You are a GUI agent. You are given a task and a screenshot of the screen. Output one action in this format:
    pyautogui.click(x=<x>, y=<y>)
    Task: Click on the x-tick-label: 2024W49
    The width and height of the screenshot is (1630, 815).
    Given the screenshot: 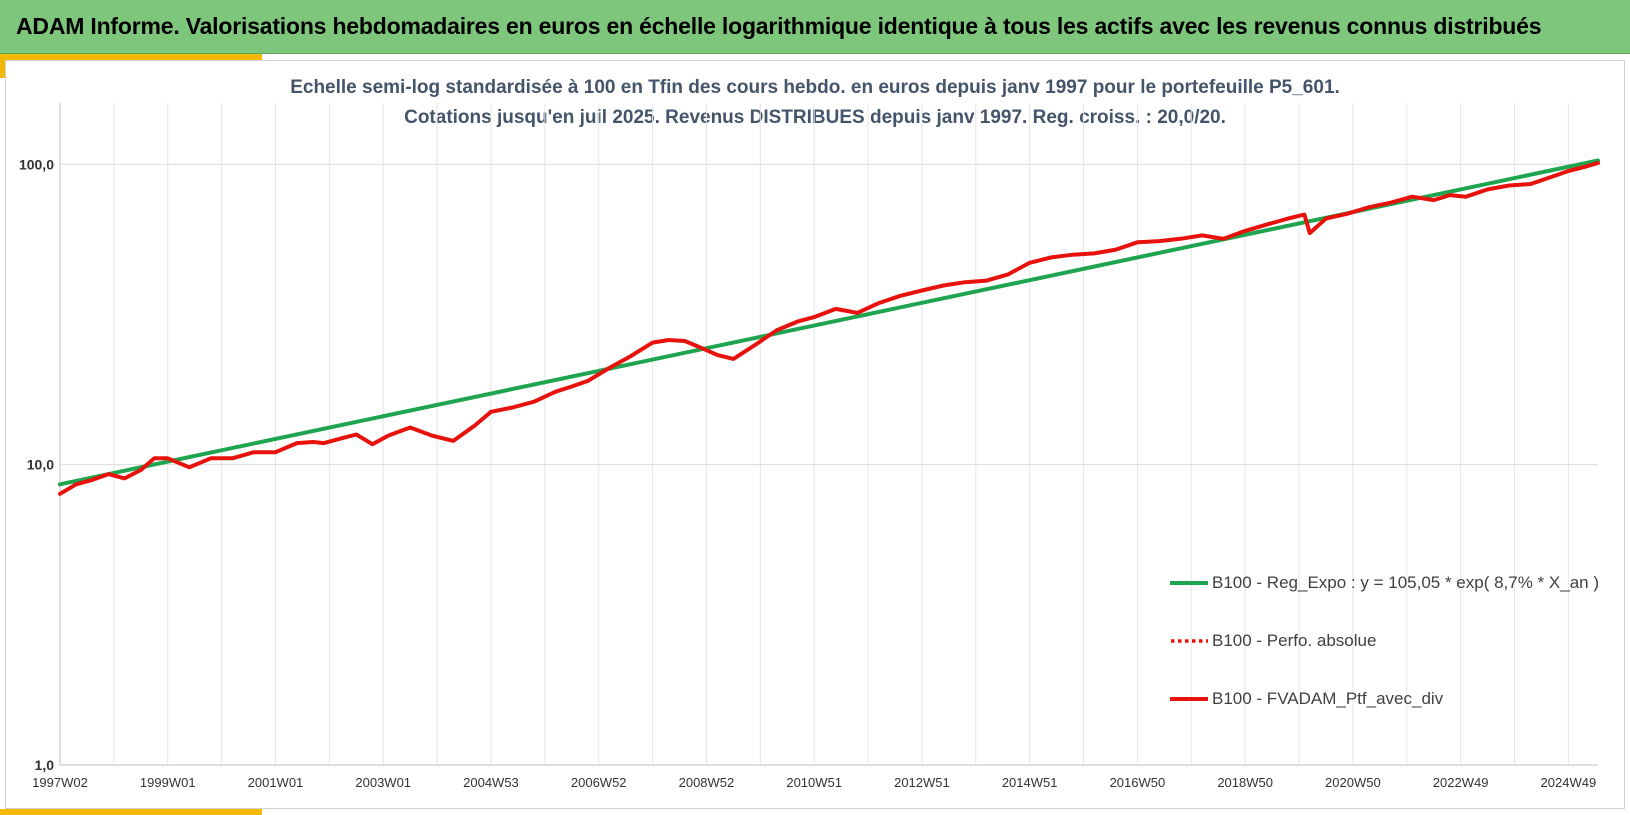 What is the action you would take?
    pyautogui.click(x=1569, y=782)
    